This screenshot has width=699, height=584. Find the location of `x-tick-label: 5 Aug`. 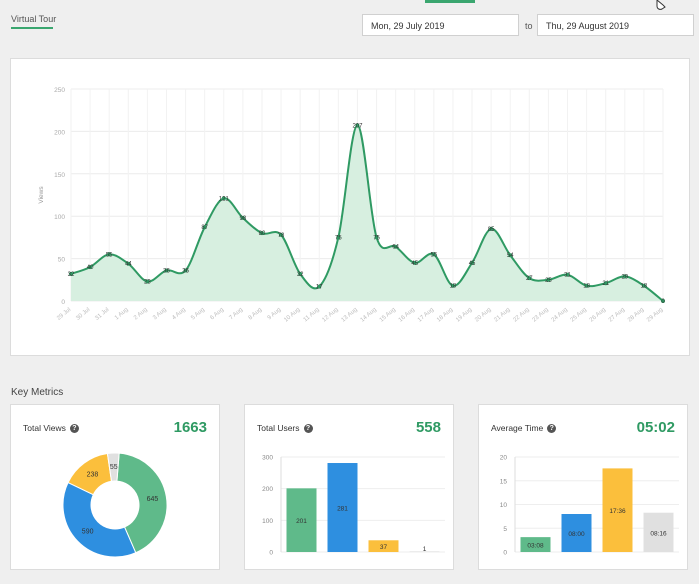

x-tick-label: 5 Aug is located at coordinates (198, 314).